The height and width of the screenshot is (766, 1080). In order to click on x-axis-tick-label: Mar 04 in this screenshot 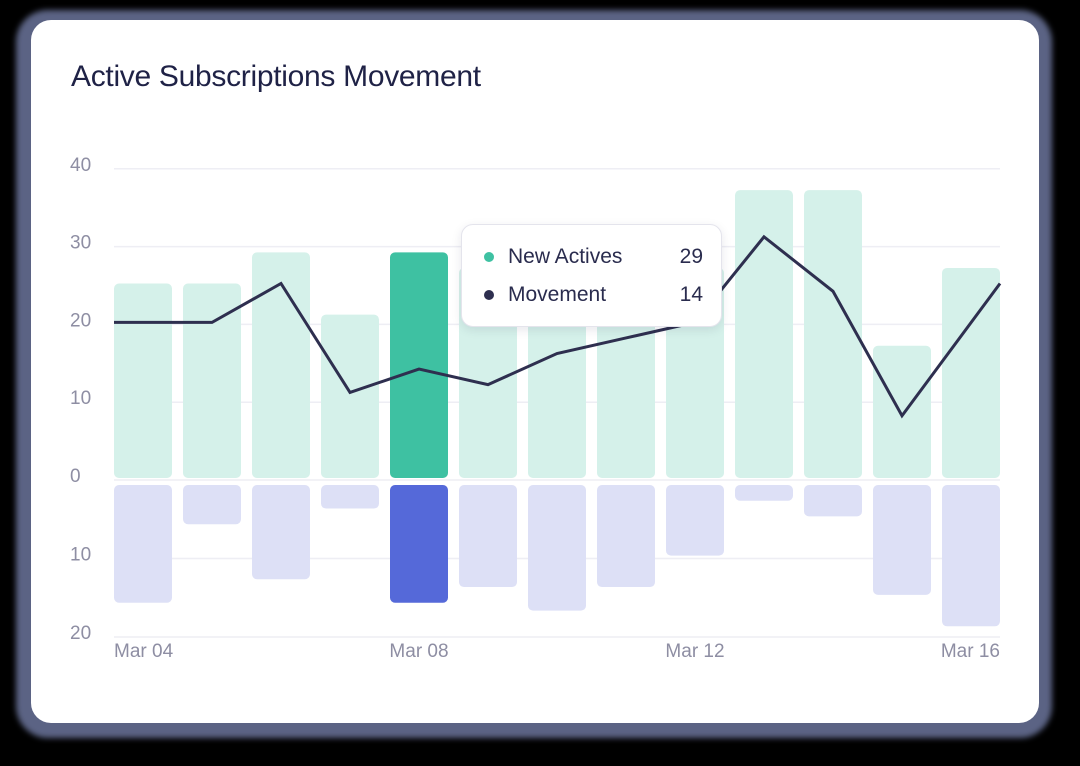, I will do `click(144, 651)`.